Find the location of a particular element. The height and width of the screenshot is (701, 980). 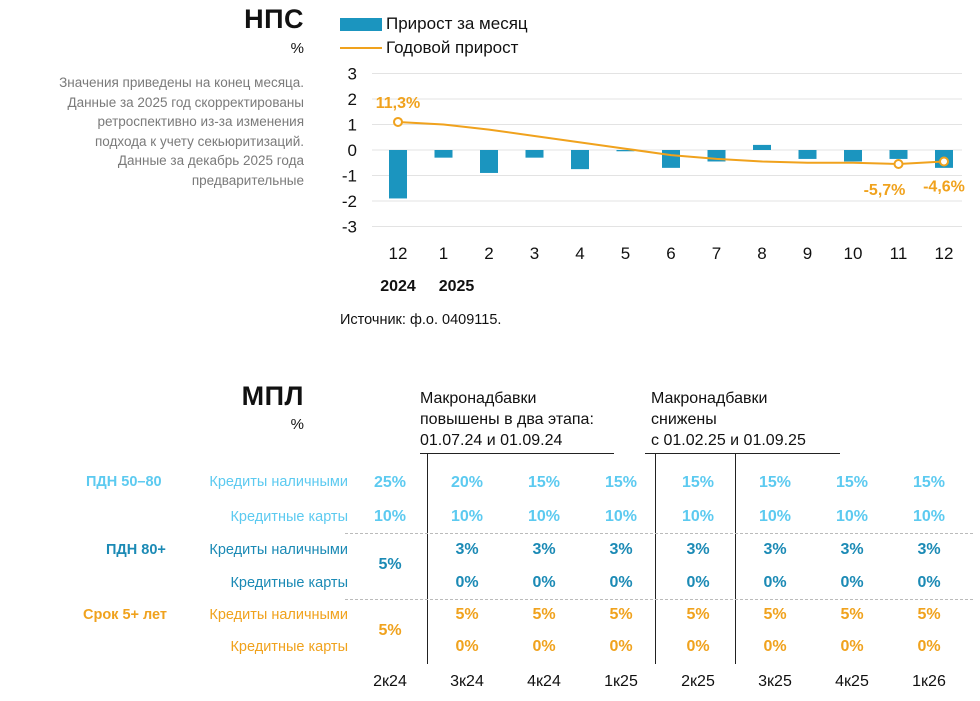

note-line: предварительные is located at coordinates (247, 180).